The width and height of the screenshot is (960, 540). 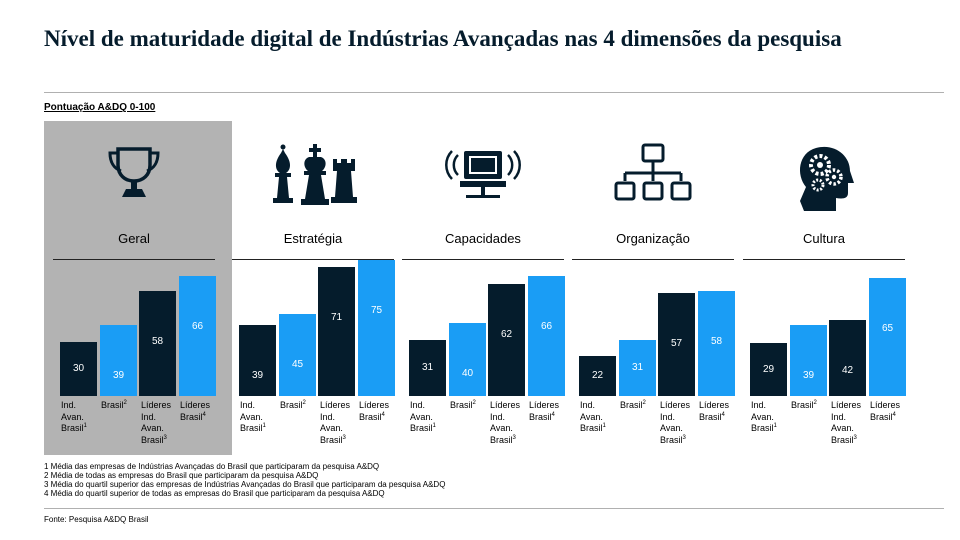 I want to click on bar: 65, so click(x=887, y=337).